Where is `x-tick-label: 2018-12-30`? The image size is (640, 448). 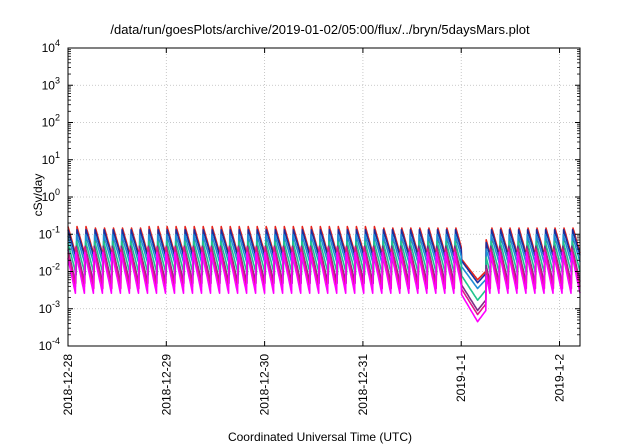
x-tick-label: 2018-12-30 is located at coordinates (265, 385).